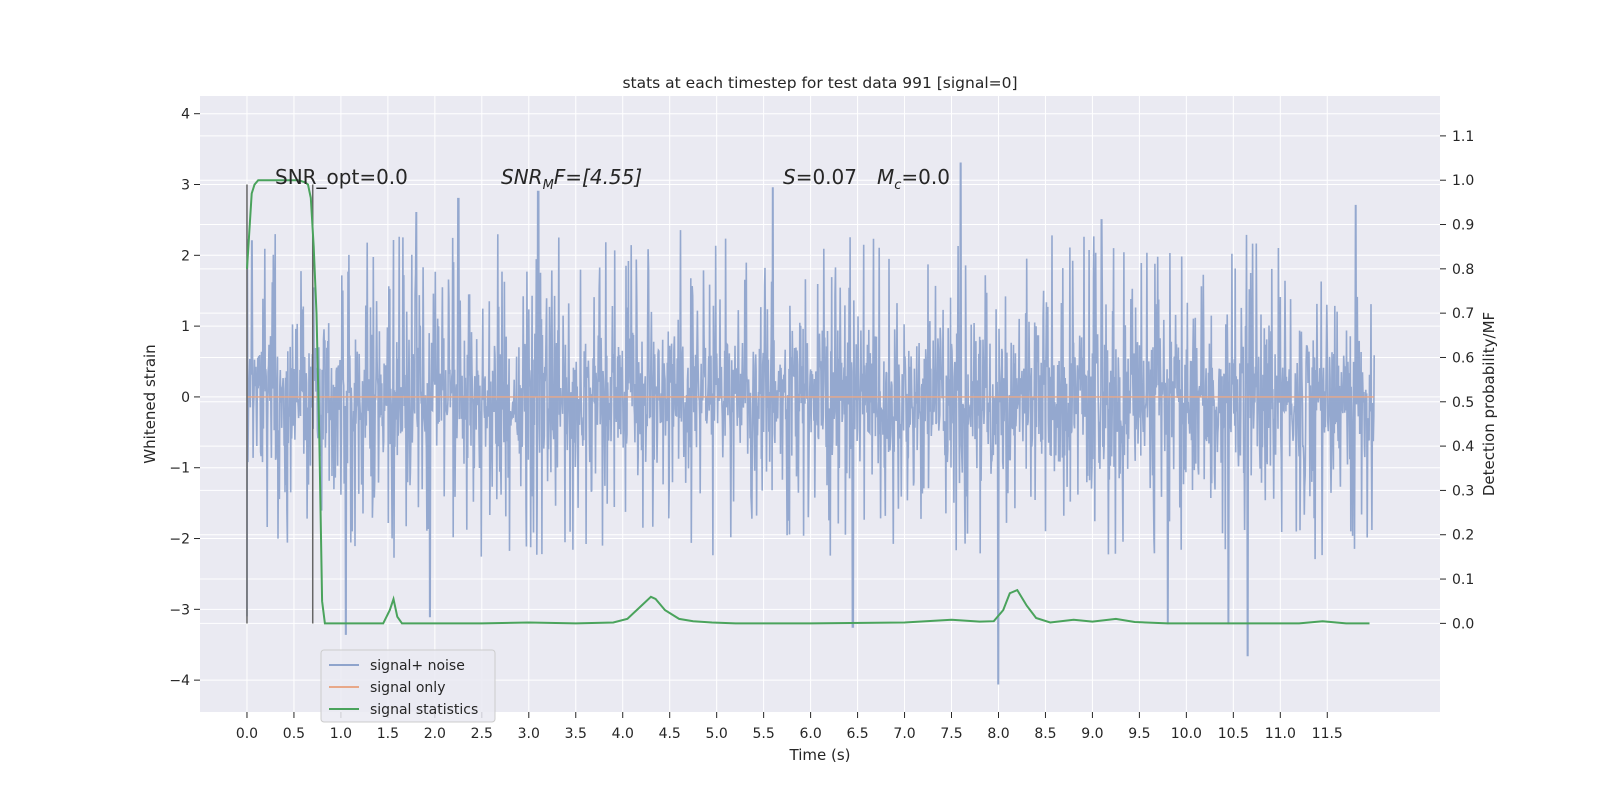 This screenshot has height=800, width=1600. Describe the element at coordinates (247, 734) in the screenshot. I see `x-tick-label: 0.0` at that location.